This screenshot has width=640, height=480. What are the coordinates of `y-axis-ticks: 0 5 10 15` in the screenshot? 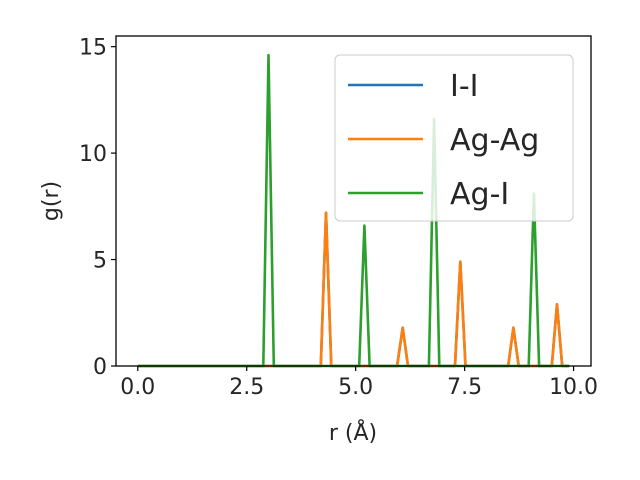 It's located at (97, 208).